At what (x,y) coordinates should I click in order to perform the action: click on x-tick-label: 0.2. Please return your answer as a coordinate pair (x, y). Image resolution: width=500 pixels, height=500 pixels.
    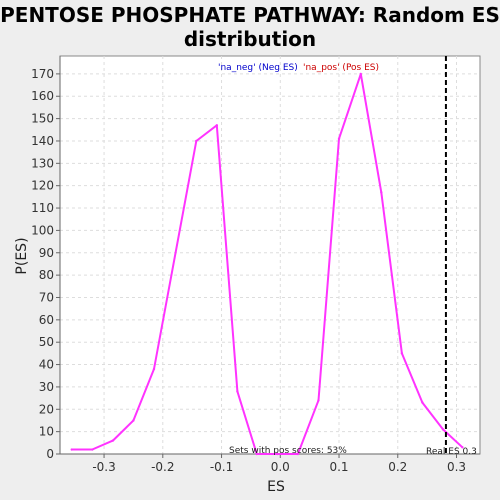
    Looking at the image, I should click on (397, 467).